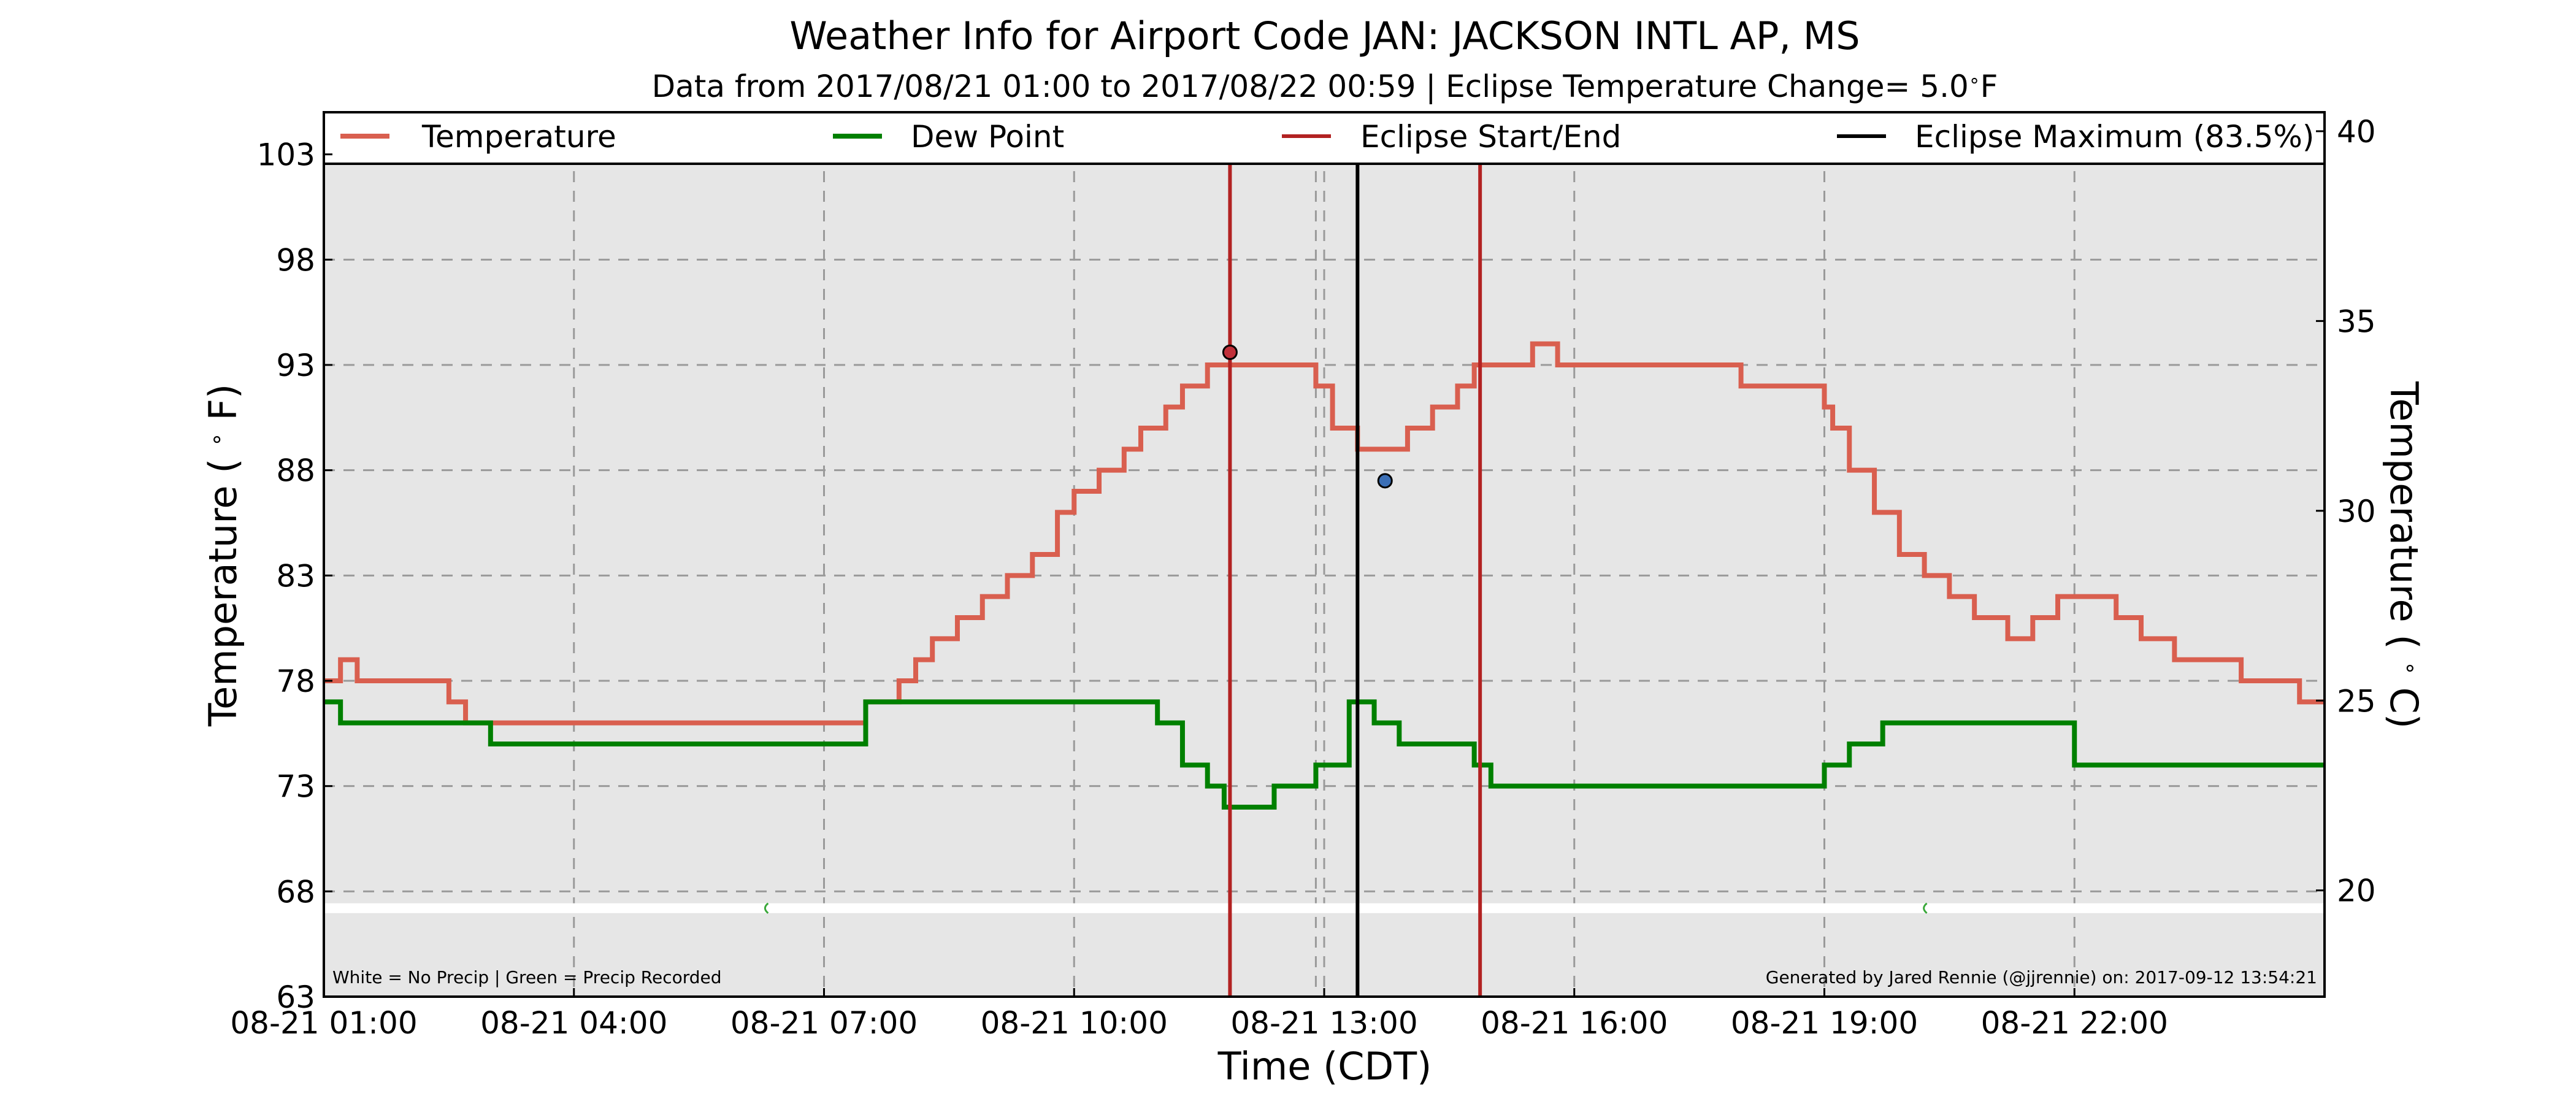 The width and height of the screenshot is (2576, 1104). I want to click on y2-tick-label-0: 20, so click(2356, 891).